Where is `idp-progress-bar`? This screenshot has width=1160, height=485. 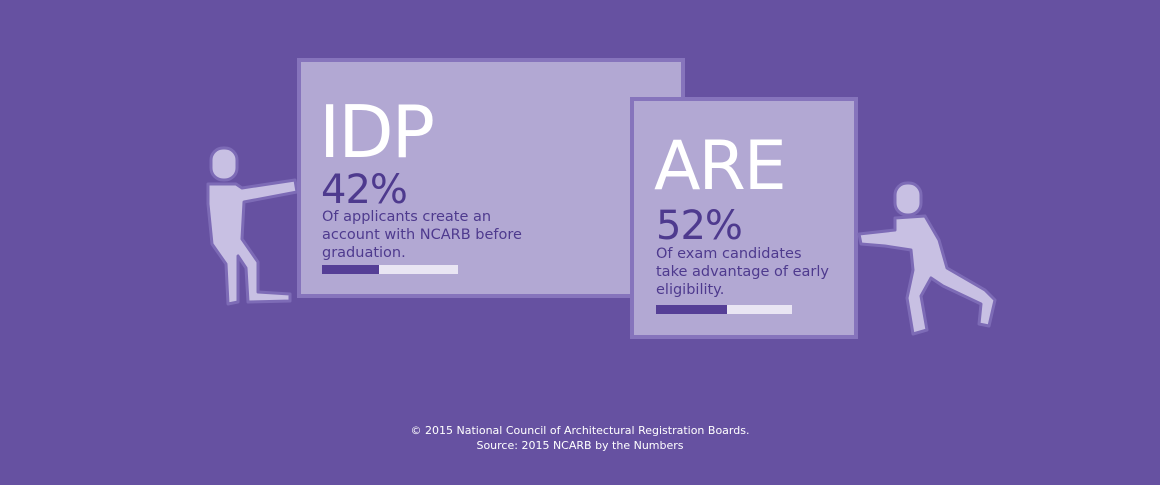 idp-progress-bar is located at coordinates (390, 269).